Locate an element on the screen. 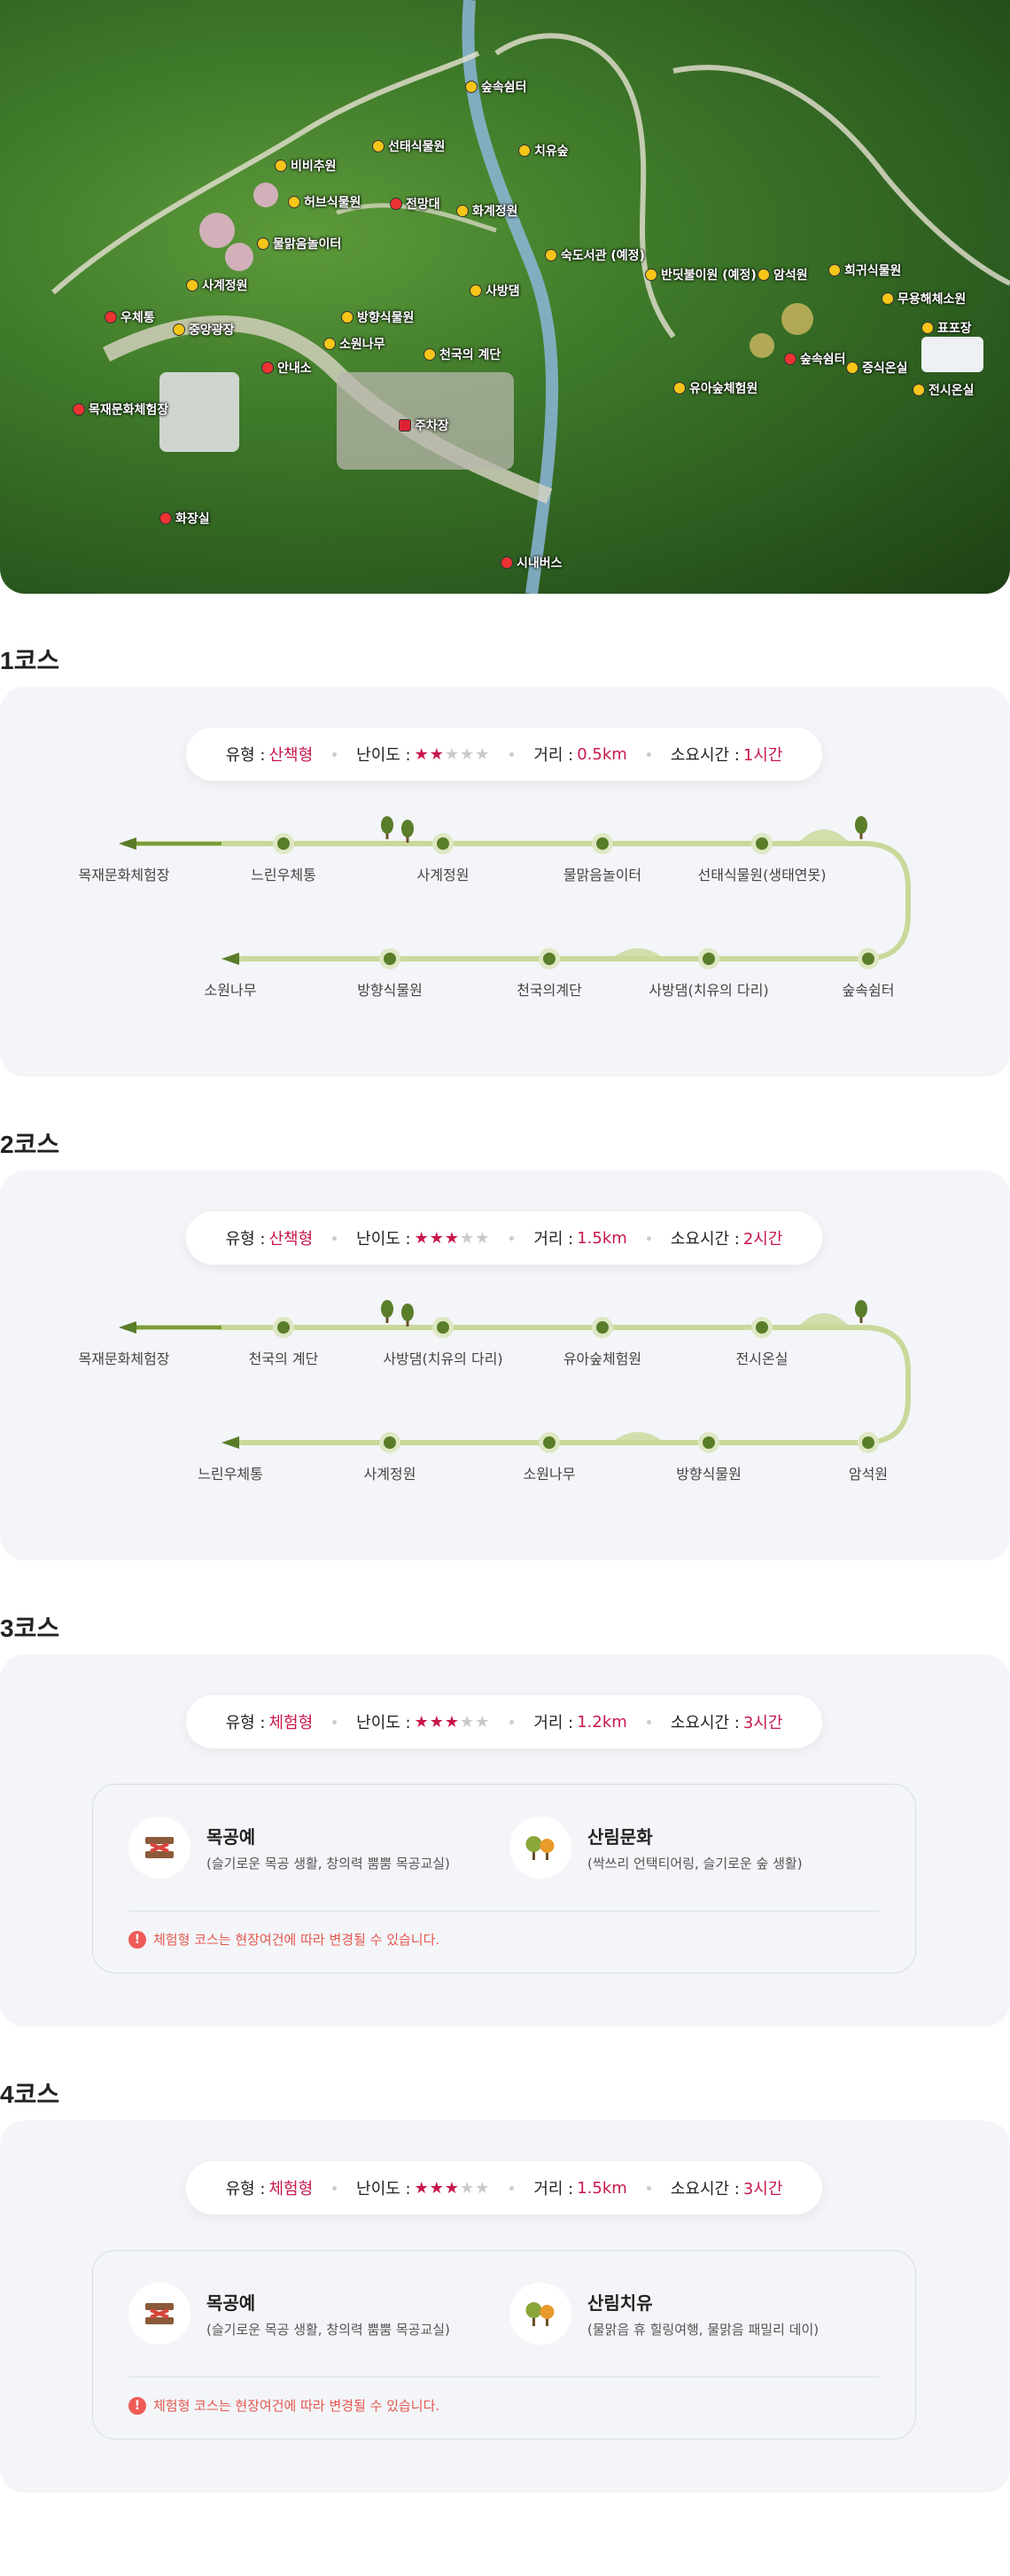 The width and height of the screenshot is (1010, 2576). map-pin-yua: 유아숲체험원 is located at coordinates (715, 388).